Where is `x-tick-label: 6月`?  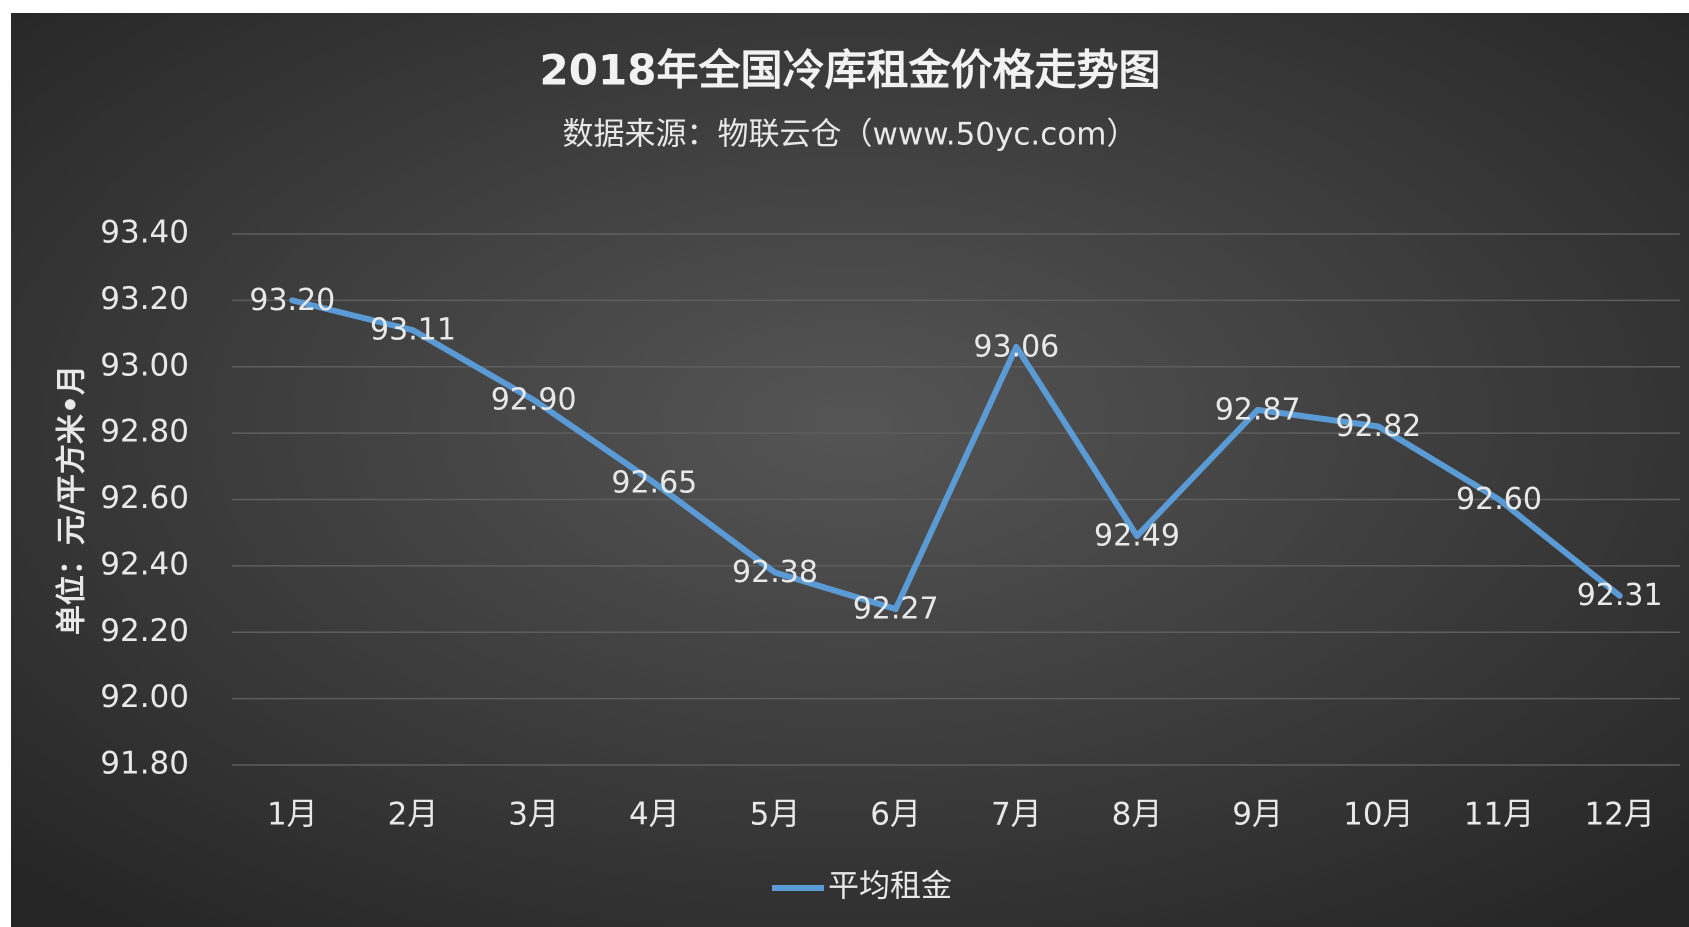
x-tick-label: 6月 is located at coordinates (895, 815).